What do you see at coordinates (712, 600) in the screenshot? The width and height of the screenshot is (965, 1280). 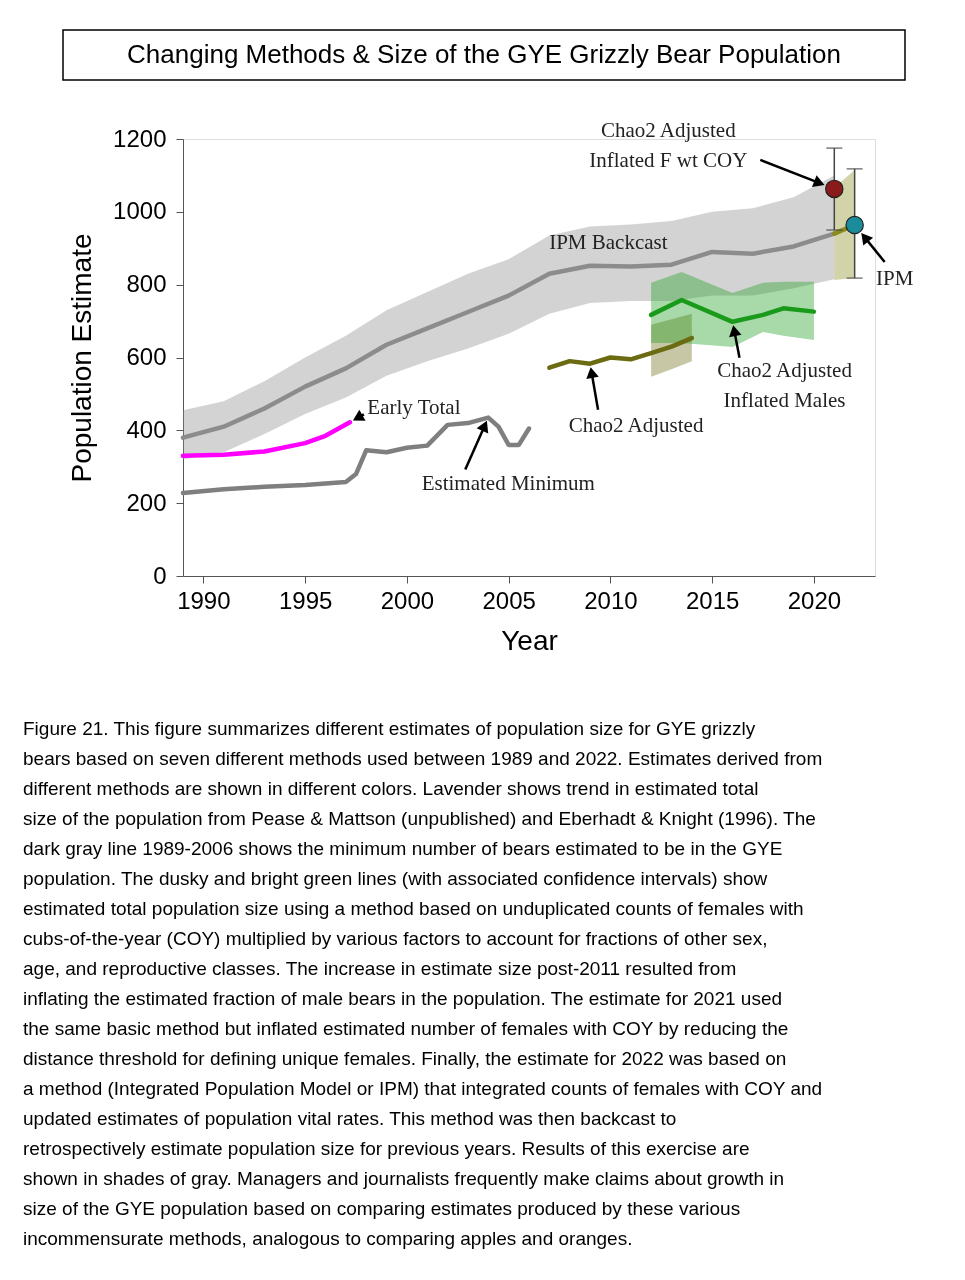 I see `x-tick-label: 2015` at bounding box center [712, 600].